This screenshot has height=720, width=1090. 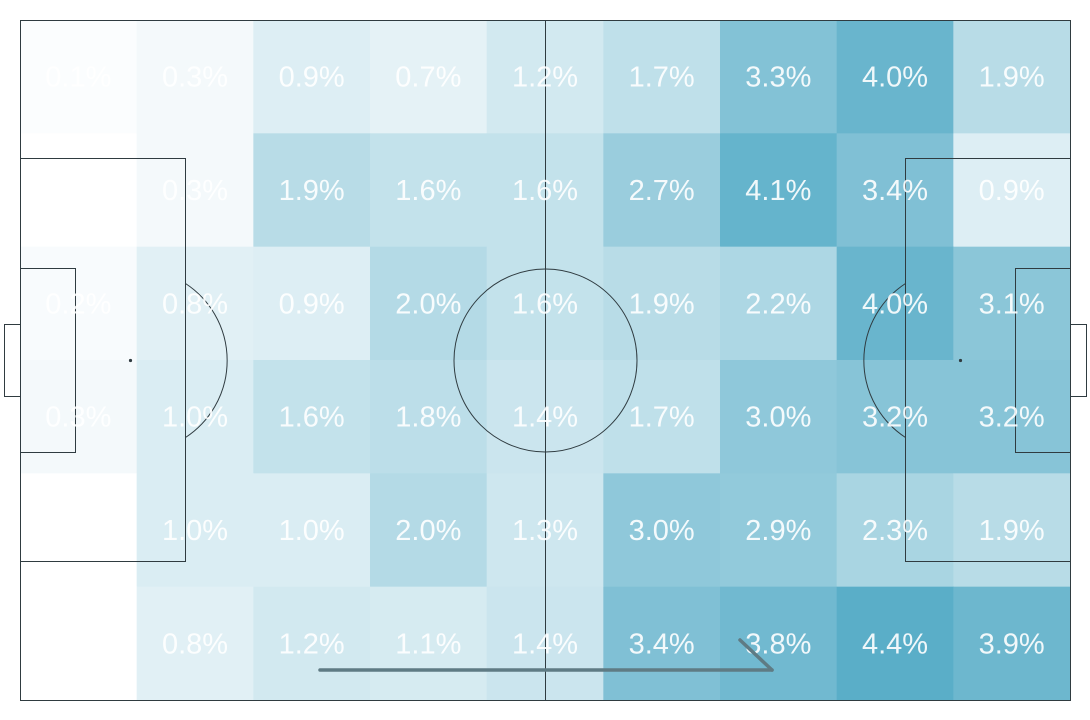 I want to click on cell-value-label: 2.0%, so click(x=428, y=304).